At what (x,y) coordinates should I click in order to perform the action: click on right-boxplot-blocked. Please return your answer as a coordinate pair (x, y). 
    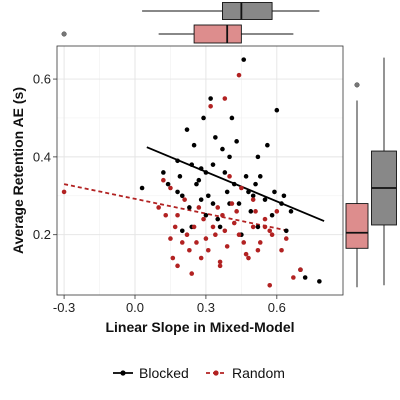
    Looking at the image, I should click on (384, 171).